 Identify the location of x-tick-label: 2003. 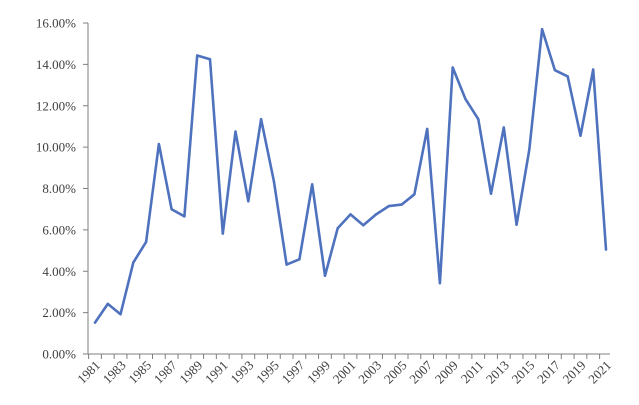
(369, 372).